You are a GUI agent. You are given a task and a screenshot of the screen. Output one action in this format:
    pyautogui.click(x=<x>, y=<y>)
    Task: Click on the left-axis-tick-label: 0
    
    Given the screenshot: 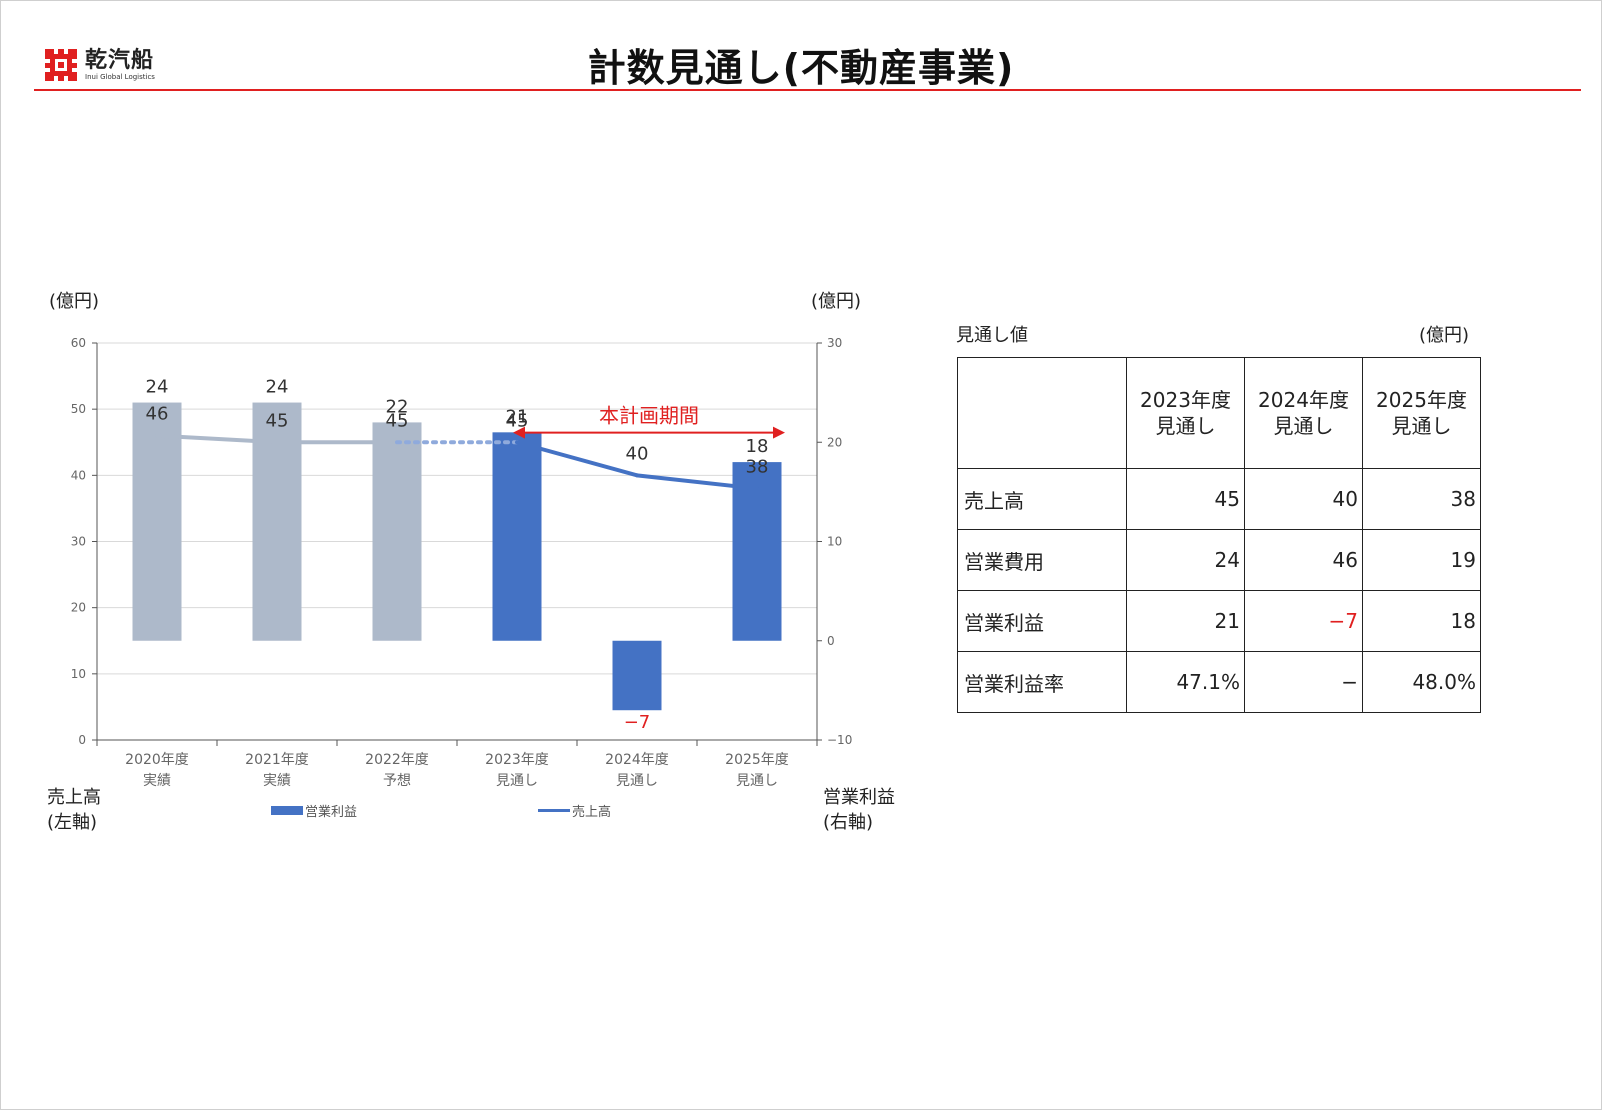 What is the action you would take?
    pyautogui.click(x=82, y=740)
    